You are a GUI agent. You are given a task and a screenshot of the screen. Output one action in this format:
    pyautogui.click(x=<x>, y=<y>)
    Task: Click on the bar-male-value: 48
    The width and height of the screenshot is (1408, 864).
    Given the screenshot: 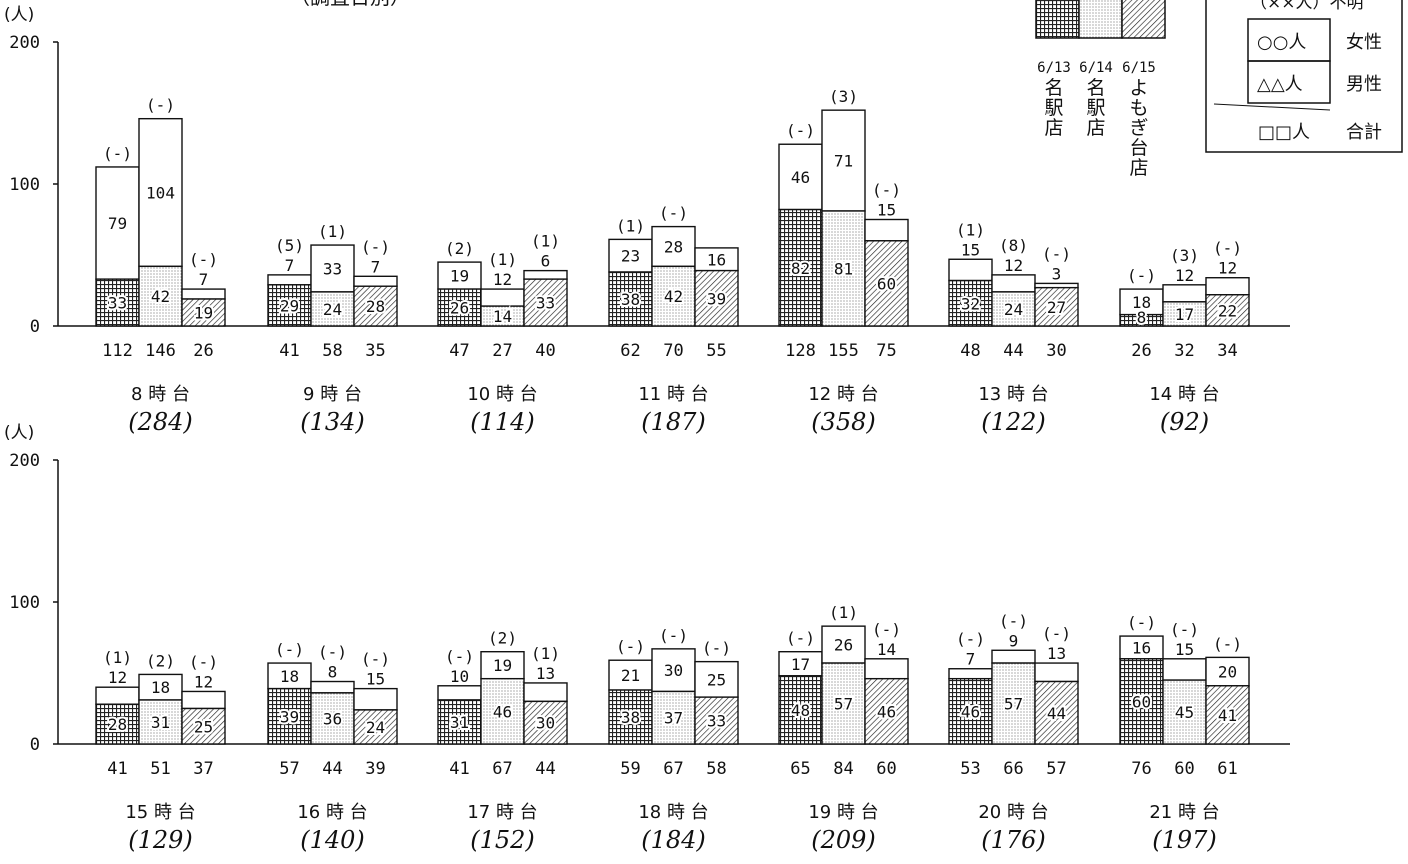 What is the action you would take?
    pyautogui.click(x=800, y=710)
    